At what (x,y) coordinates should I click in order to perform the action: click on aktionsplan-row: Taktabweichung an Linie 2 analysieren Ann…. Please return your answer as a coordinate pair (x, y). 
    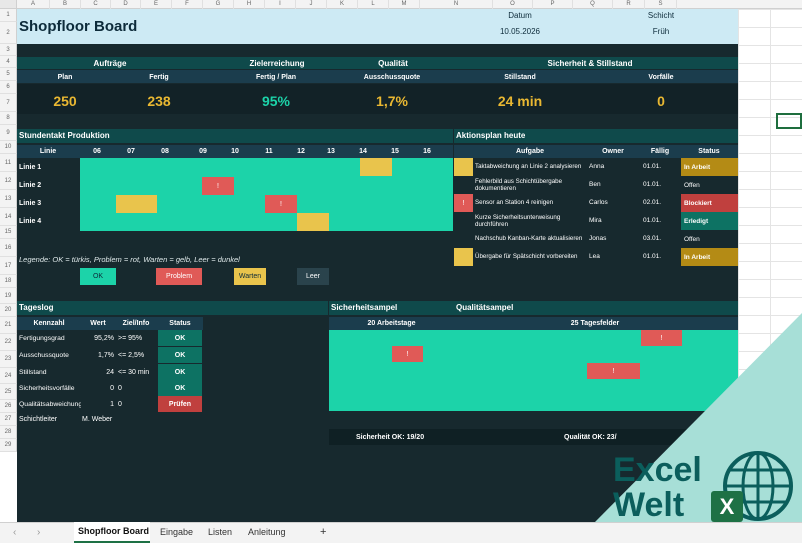
    Looking at the image, I should click on (596, 167).